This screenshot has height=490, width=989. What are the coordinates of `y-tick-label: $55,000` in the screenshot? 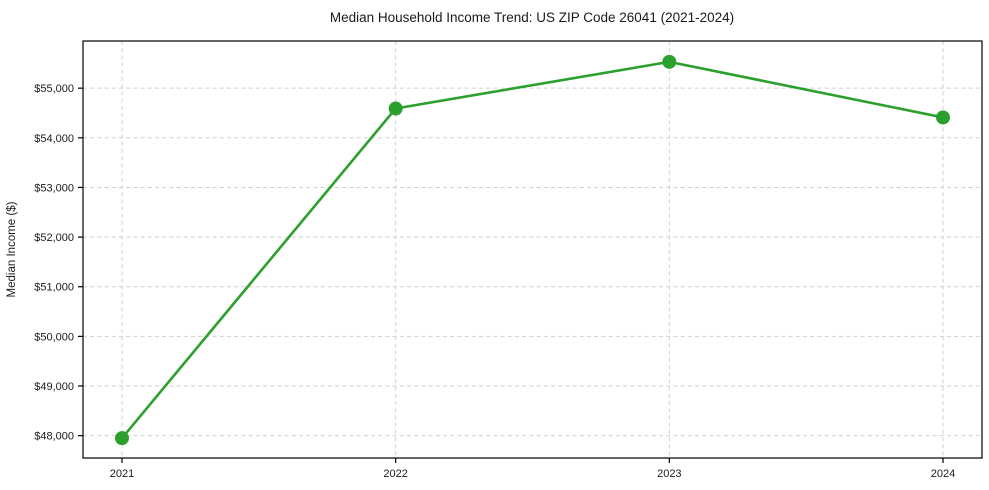 It's located at (54, 89).